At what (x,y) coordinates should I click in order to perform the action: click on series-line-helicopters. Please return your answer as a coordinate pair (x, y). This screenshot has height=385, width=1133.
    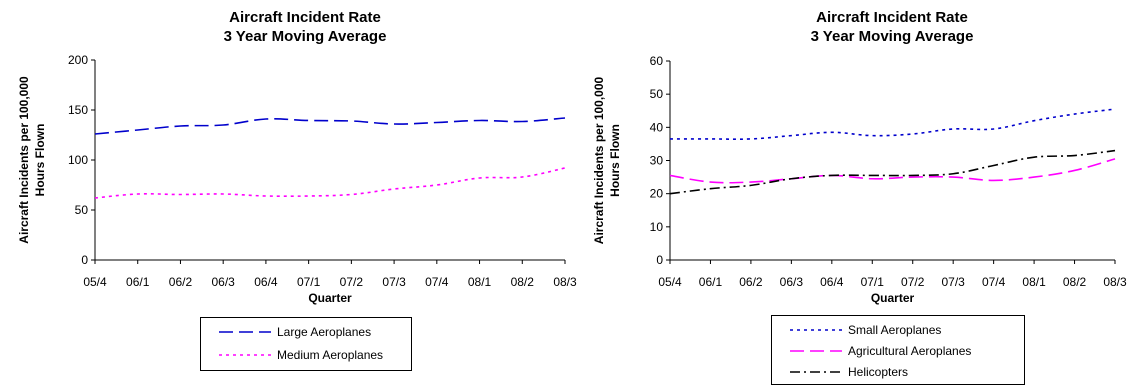
    Looking at the image, I should click on (892, 172).